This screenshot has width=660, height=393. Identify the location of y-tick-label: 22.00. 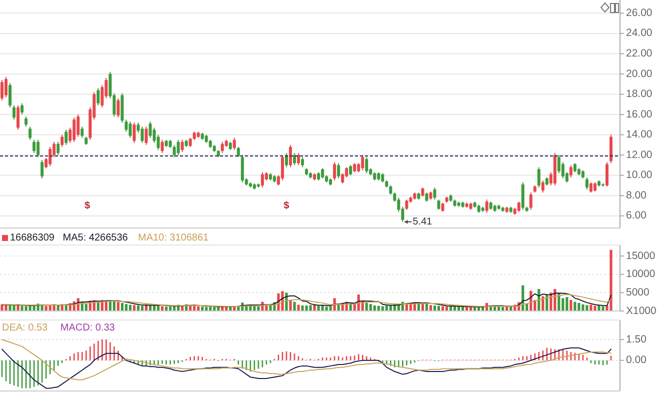
(639, 53).